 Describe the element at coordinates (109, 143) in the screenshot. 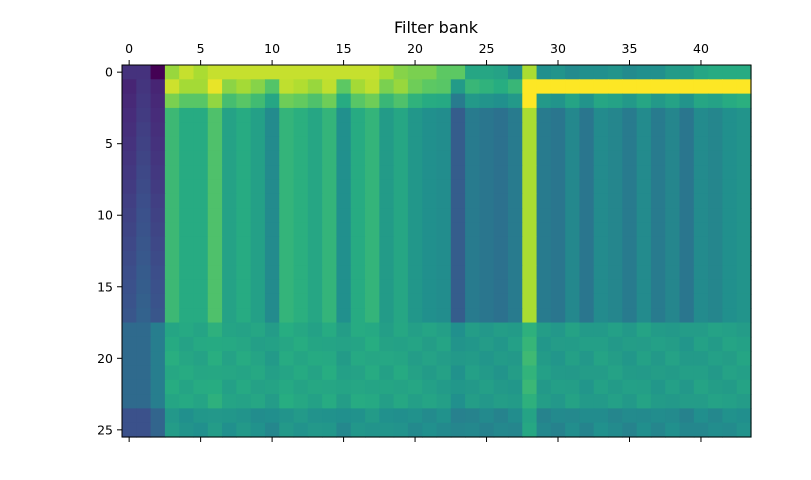

I see `y-tick-label: 5` at that location.